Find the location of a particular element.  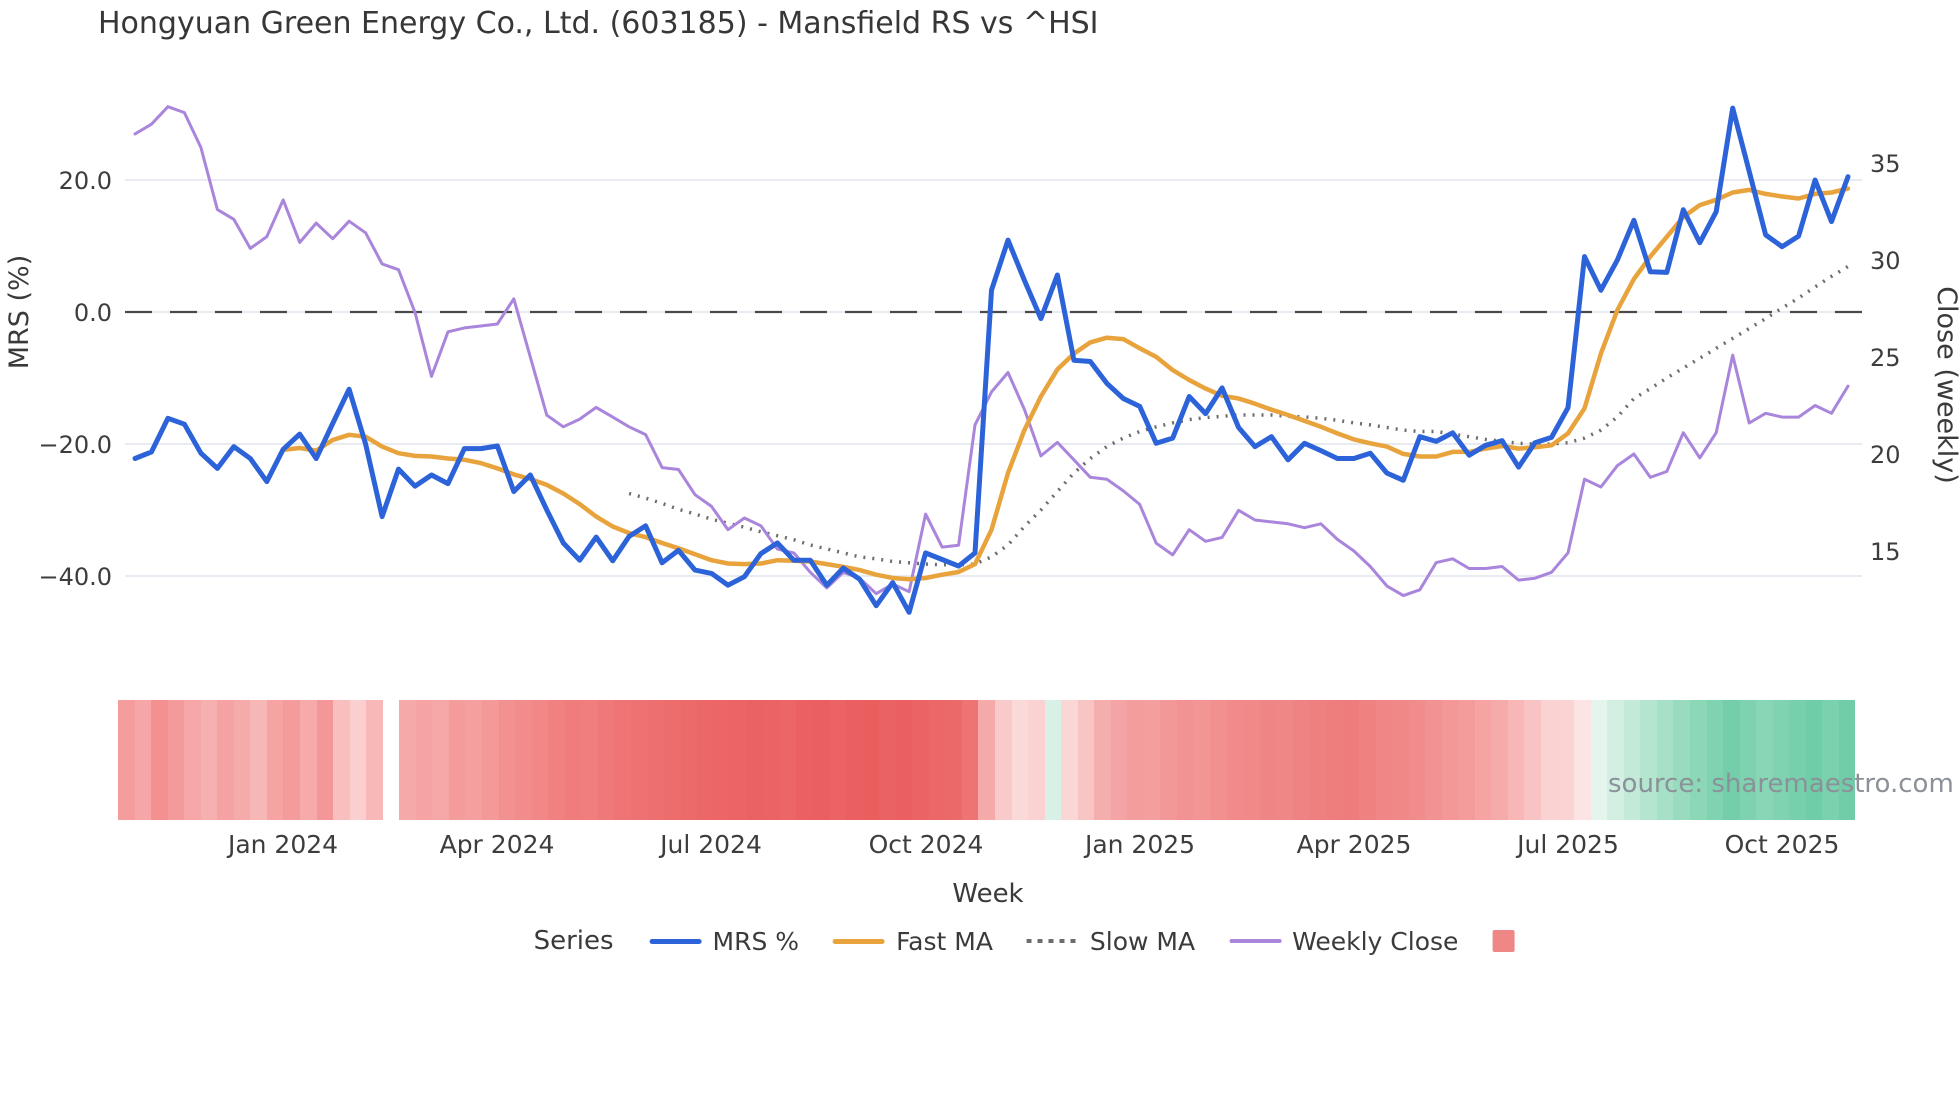

legend-item-heatmap is located at coordinates (1503, 941).